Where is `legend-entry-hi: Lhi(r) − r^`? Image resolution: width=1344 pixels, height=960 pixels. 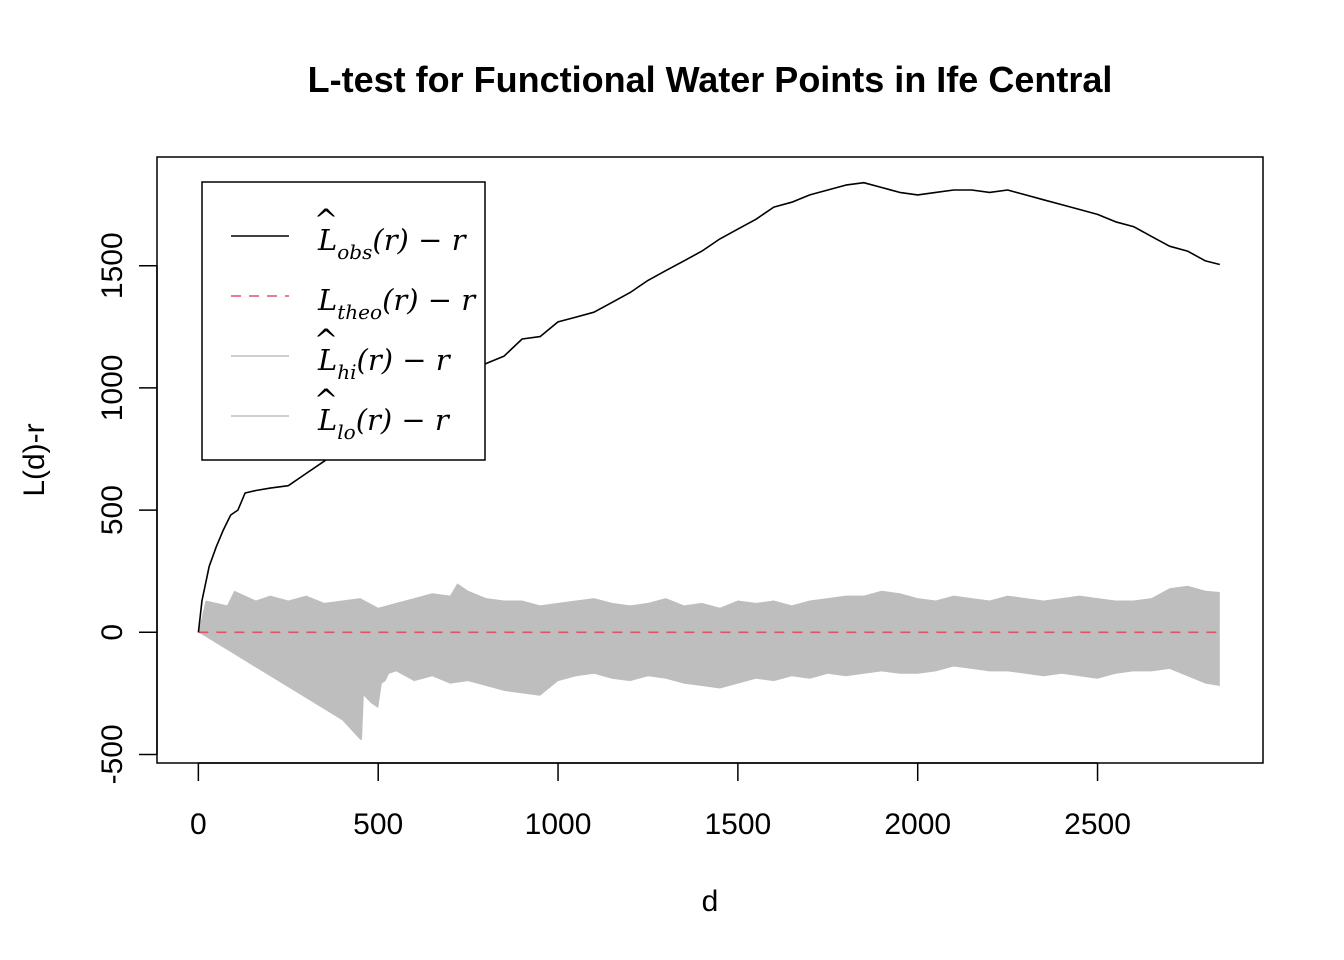
legend-entry-hi: Lhi(r) − r^ is located at coordinates (341, 353).